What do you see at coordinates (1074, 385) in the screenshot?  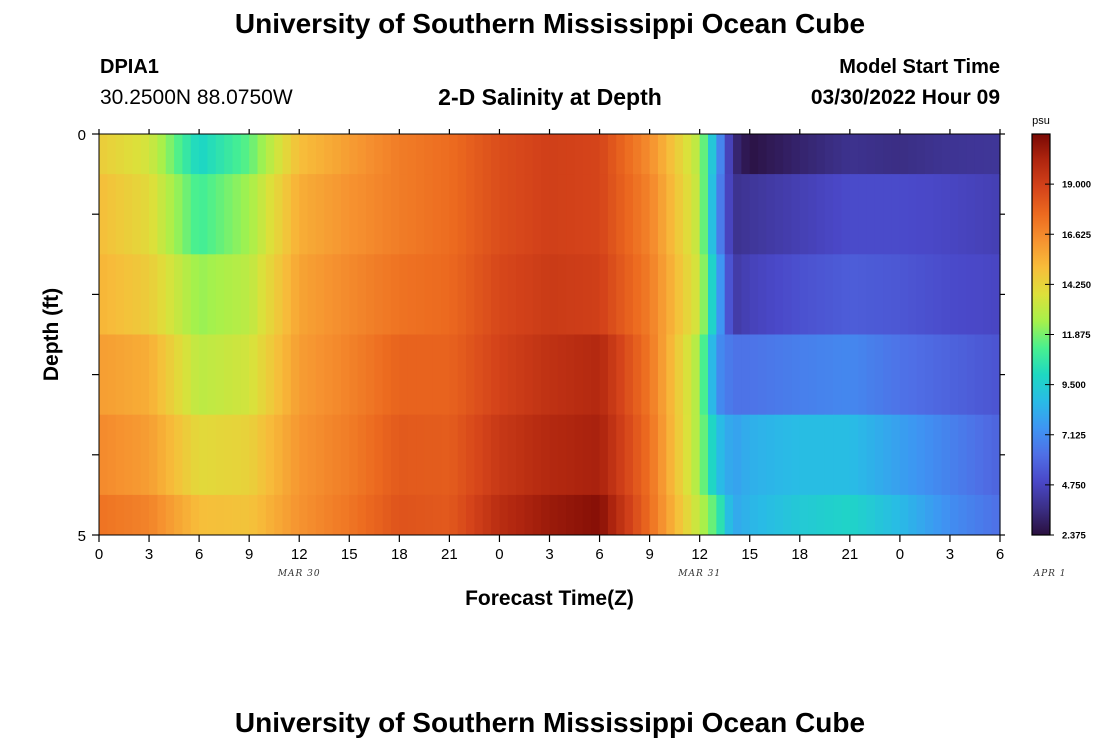 I see `colorbar-tick-label: 9.500` at bounding box center [1074, 385].